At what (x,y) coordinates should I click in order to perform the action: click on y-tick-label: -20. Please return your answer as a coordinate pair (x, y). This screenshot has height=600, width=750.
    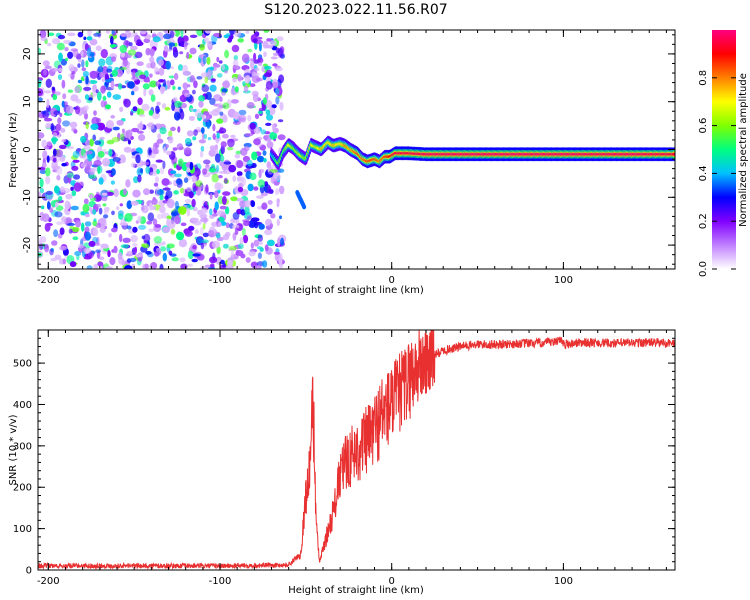
    Looking at the image, I should click on (27, 245).